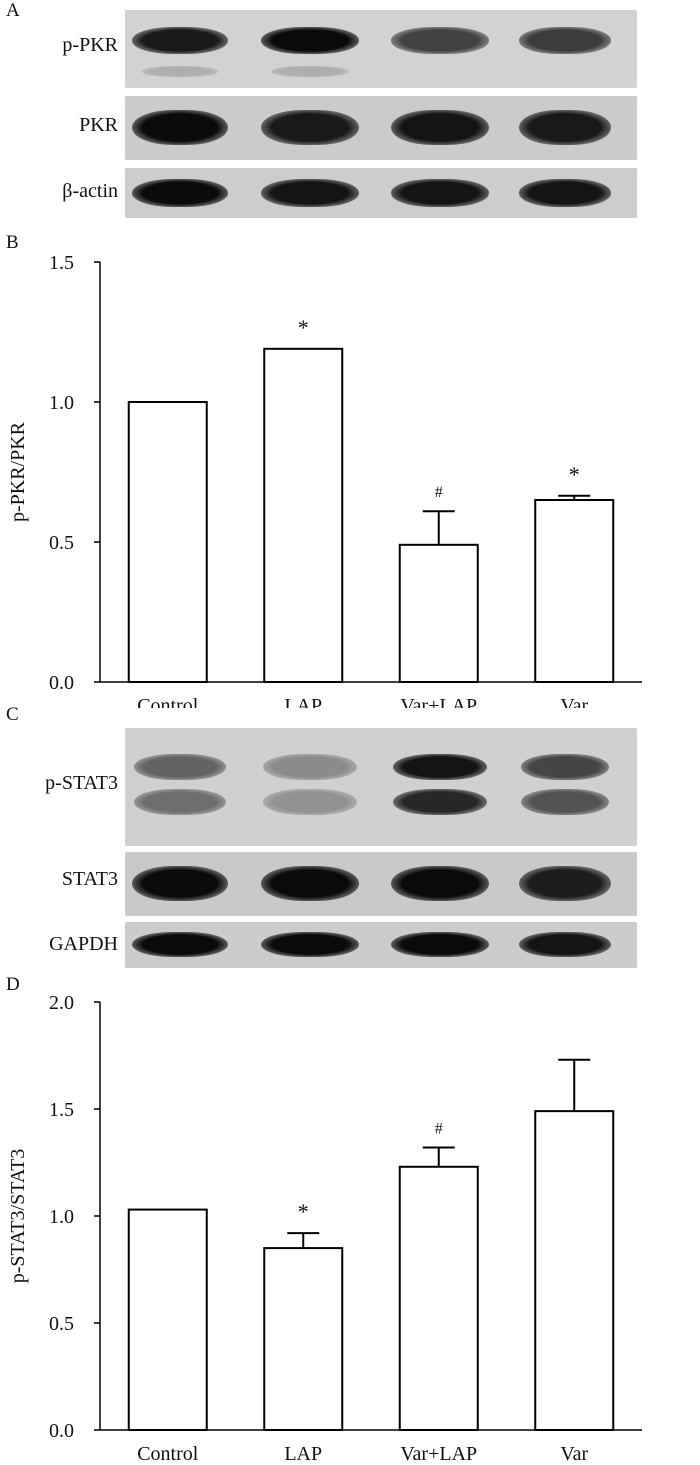 Image resolution: width=700 pixels, height=1465 pixels. Describe the element at coordinates (81, 783) in the screenshot. I see `blot-label-p-stat3: p-STAT3` at that location.